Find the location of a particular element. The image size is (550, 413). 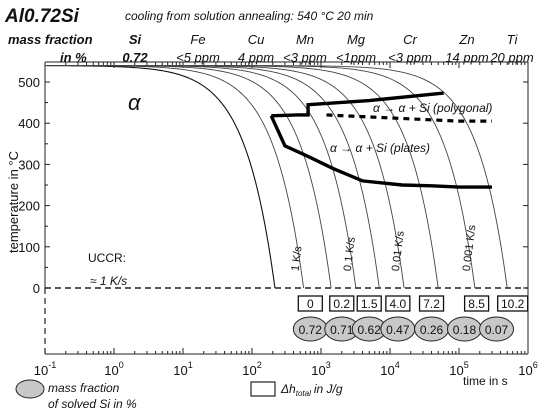

solved-si-ellipses-layer: 0.72 0.71 0.62 0.47 0.26 0.18 0.07 is located at coordinates (403, 329).